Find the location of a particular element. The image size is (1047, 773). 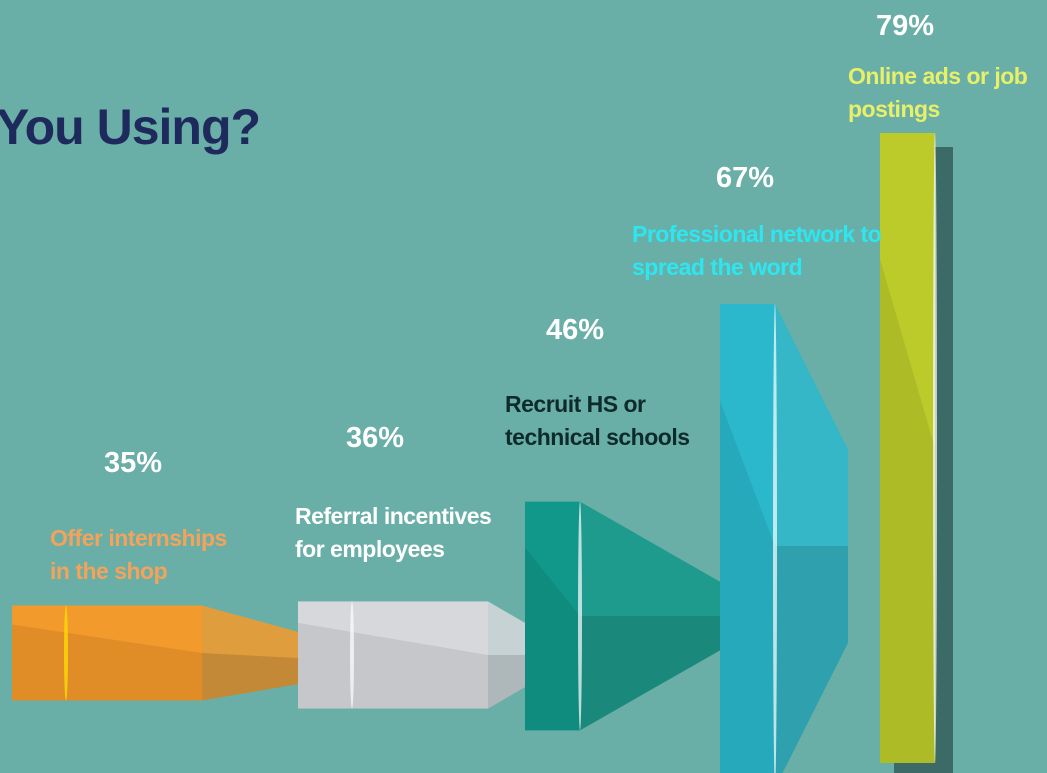

value-label: 79% is located at coordinates (905, 26).